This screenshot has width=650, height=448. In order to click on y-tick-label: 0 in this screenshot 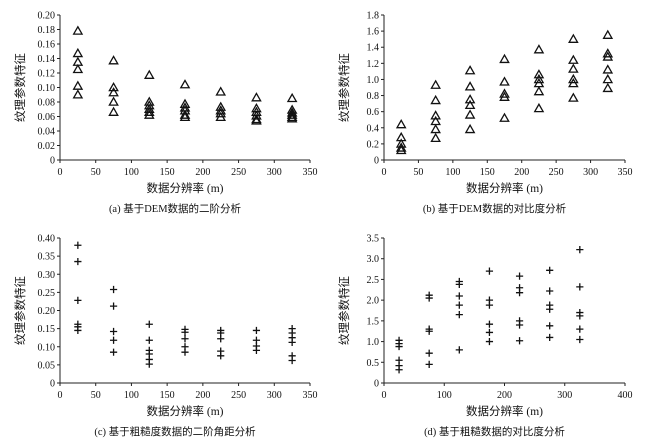, I will do `click(376, 161)`.